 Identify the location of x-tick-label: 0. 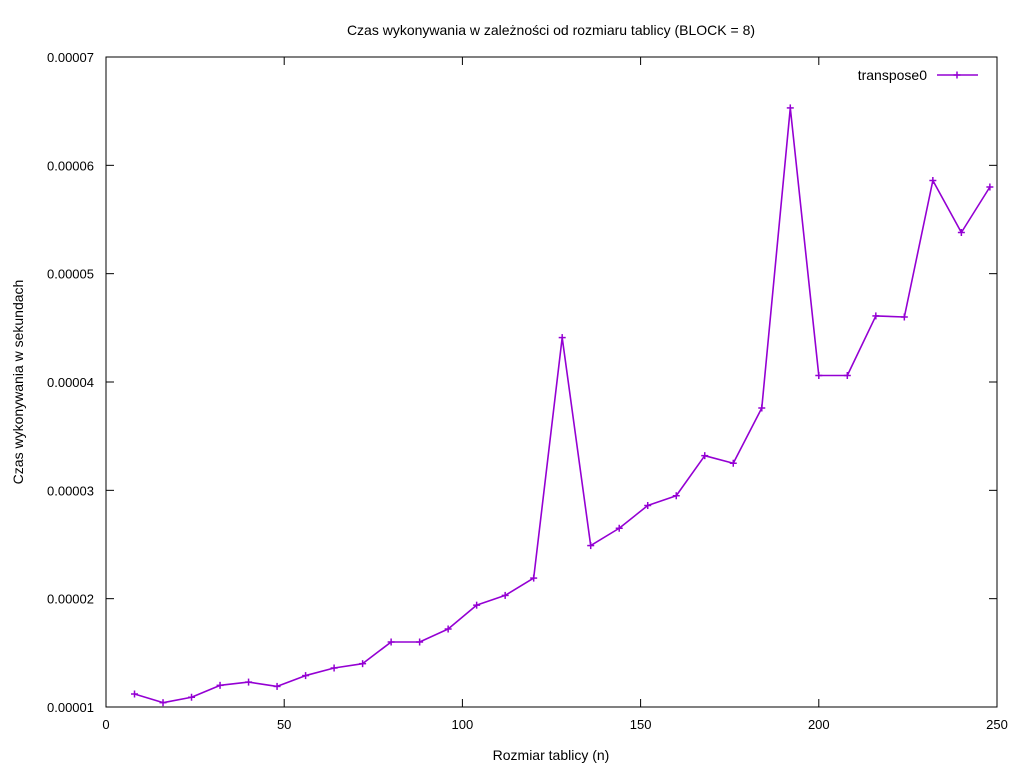
(105, 724).